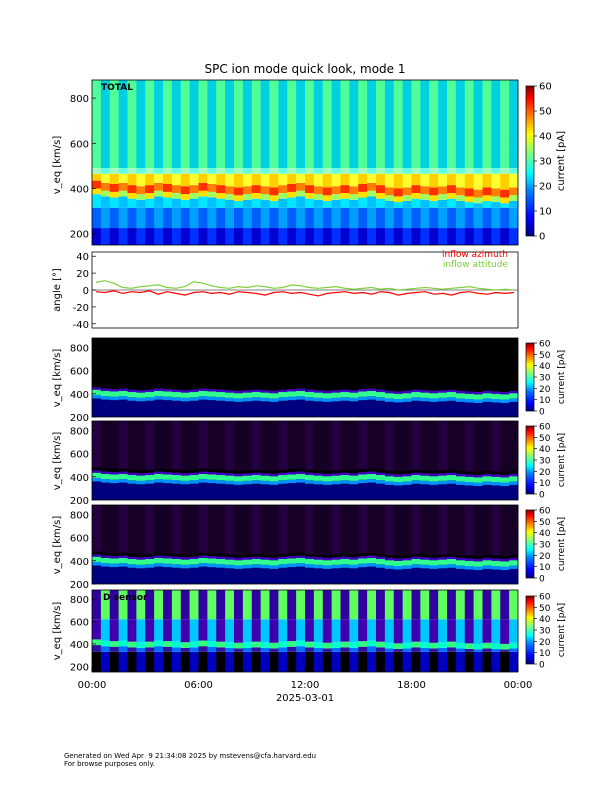 The height and width of the screenshot is (792, 612). What do you see at coordinates (305, 698) in the screenshot?
I see `x-axis-label: 2025-03-01` at bounding box center [305, 698].